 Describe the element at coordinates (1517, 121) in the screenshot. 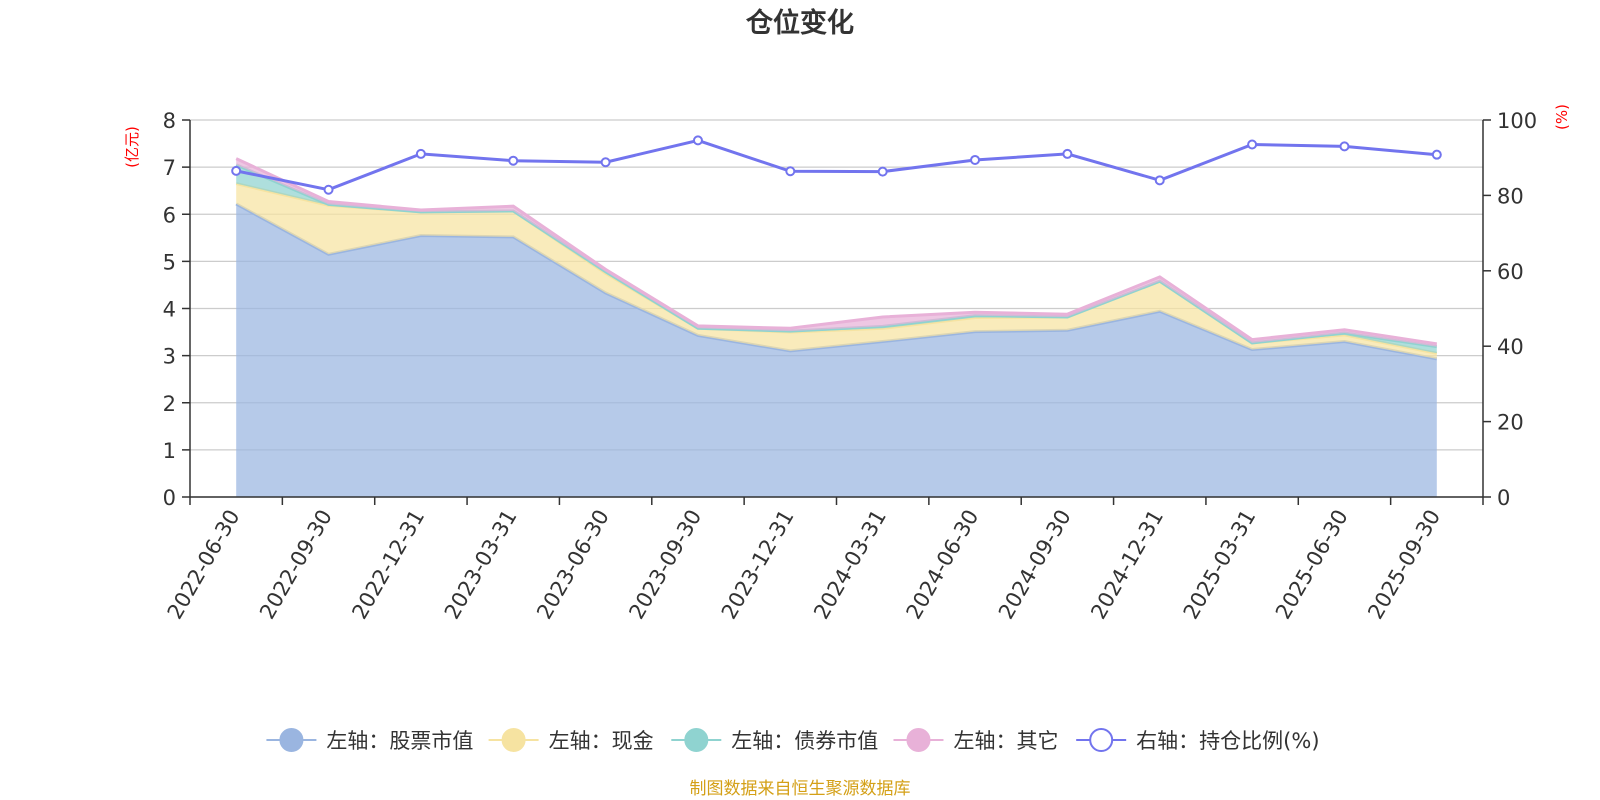

I see `right-axis-tick-label: 100` at that location.